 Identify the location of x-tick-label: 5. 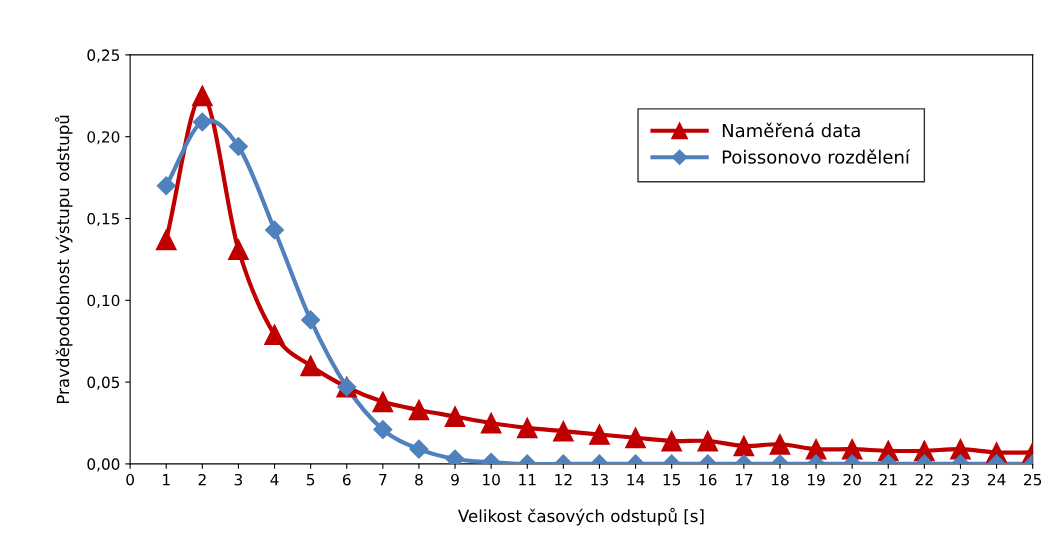
(310, 480).